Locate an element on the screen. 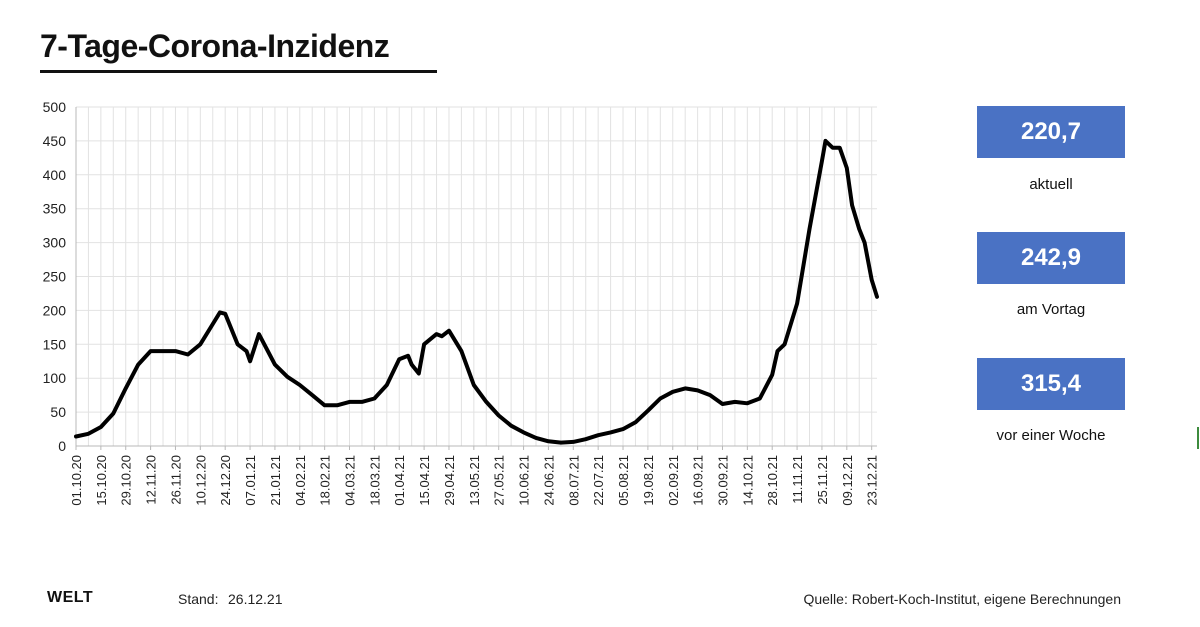  y-tick-label: 300 is located at coordinates (55, 243).